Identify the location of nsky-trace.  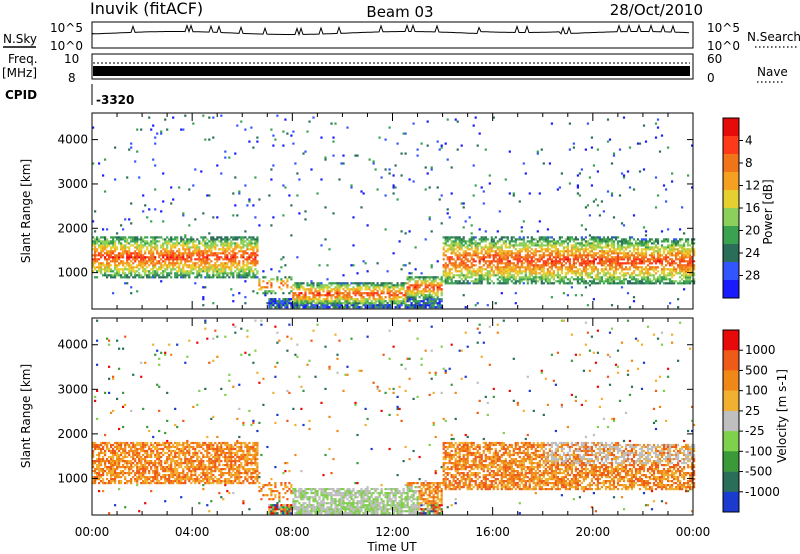
(391, 30).